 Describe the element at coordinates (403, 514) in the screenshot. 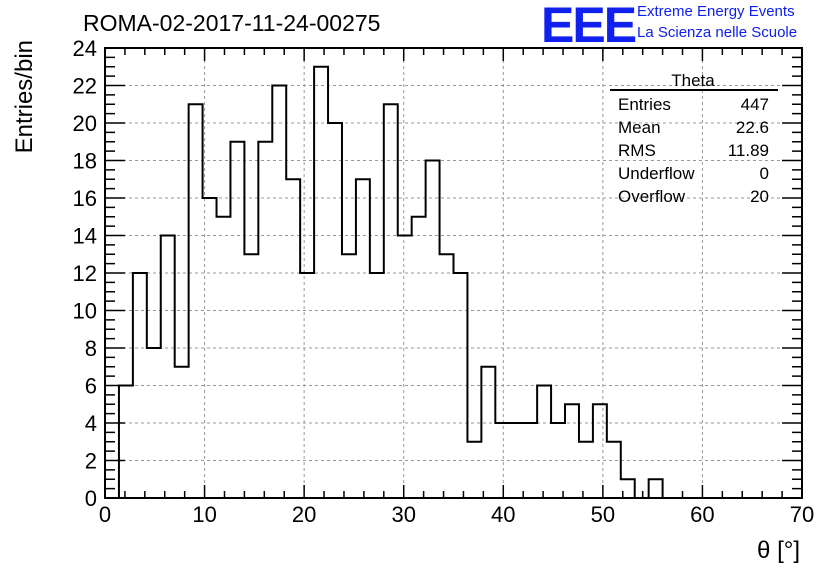

I see `x-tick-label: 30` at that location.